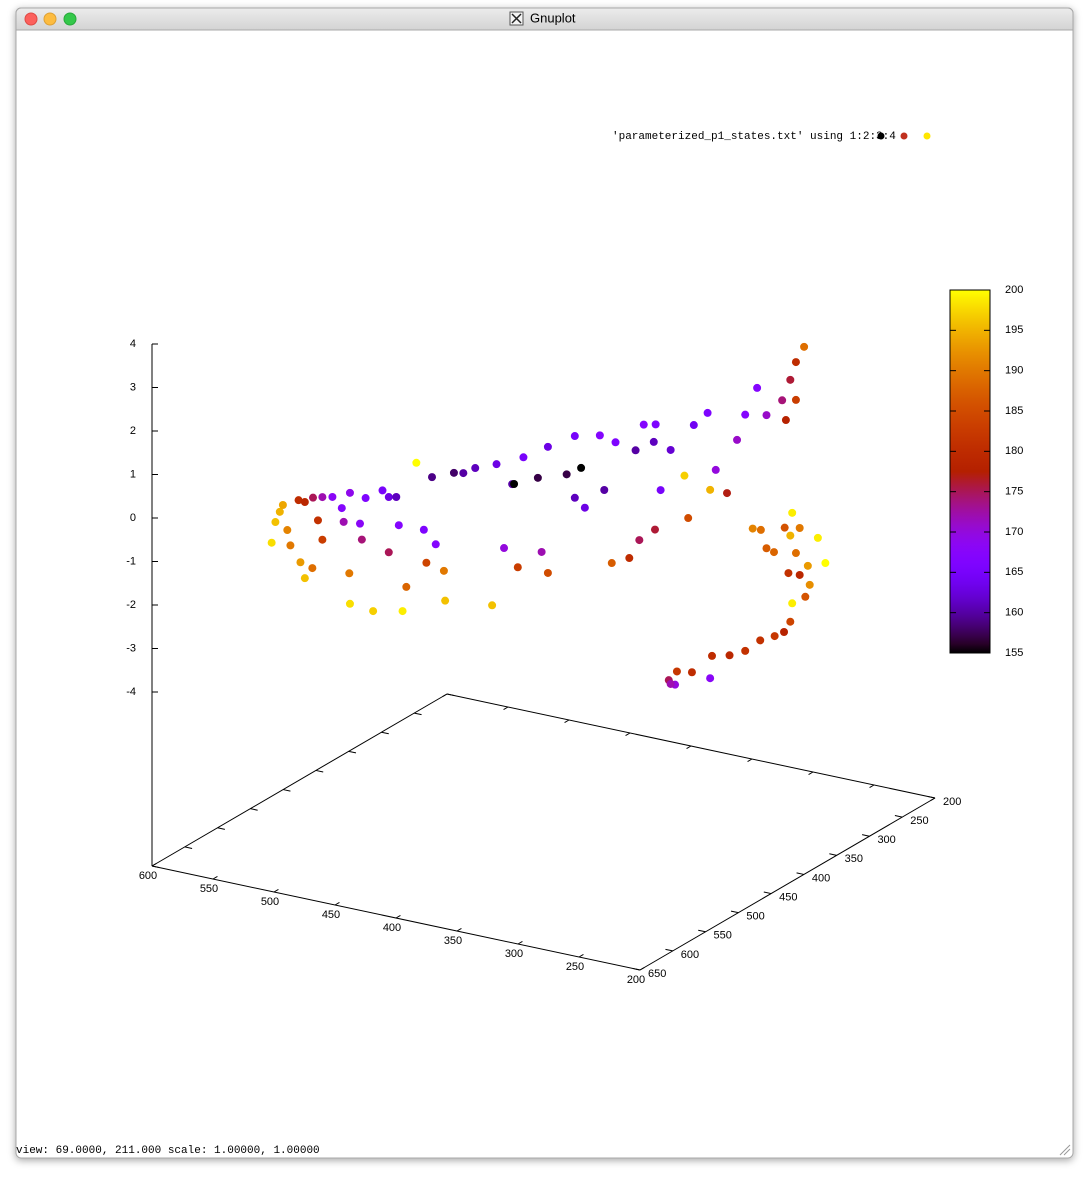  Describe the element at coordinates (553, 17) in the screenshot. I see `window-title: Gnuplot` at that location.